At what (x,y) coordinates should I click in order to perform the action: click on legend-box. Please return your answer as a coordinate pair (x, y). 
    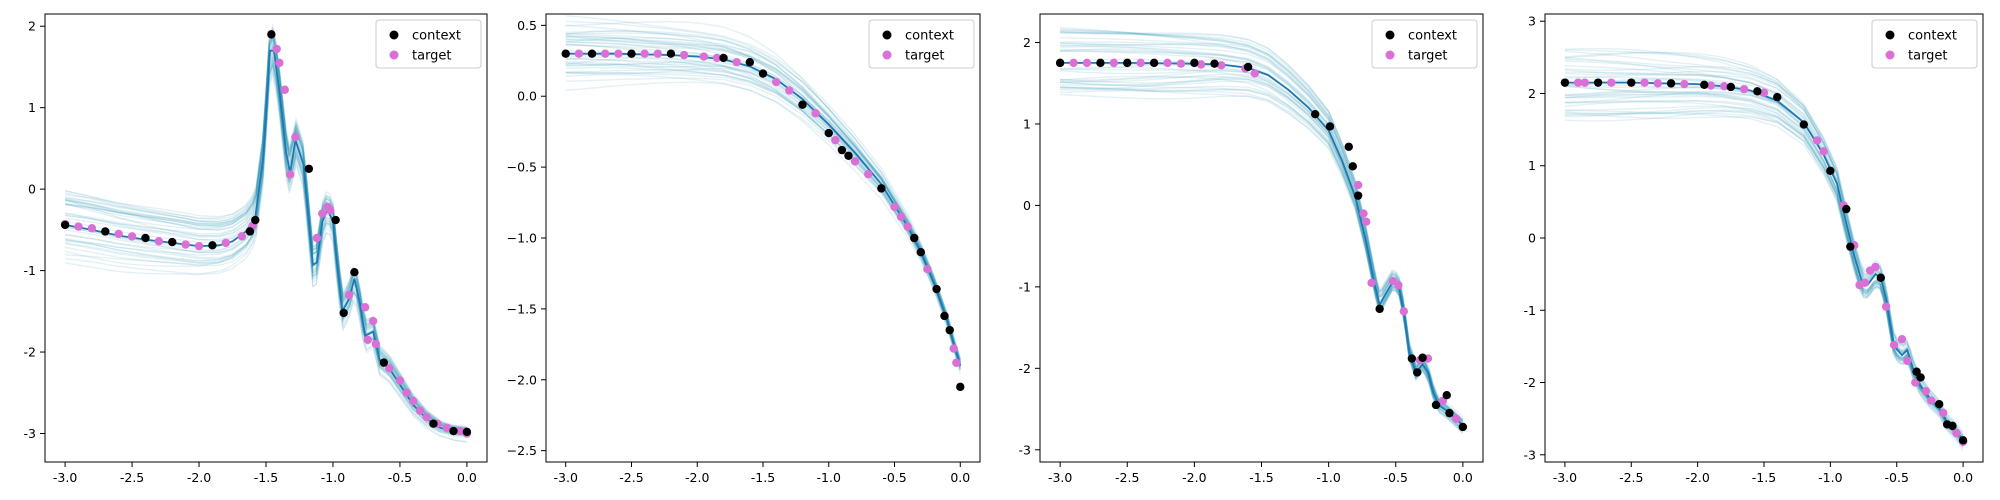
    Looking at the image, I should click on (921, 44).